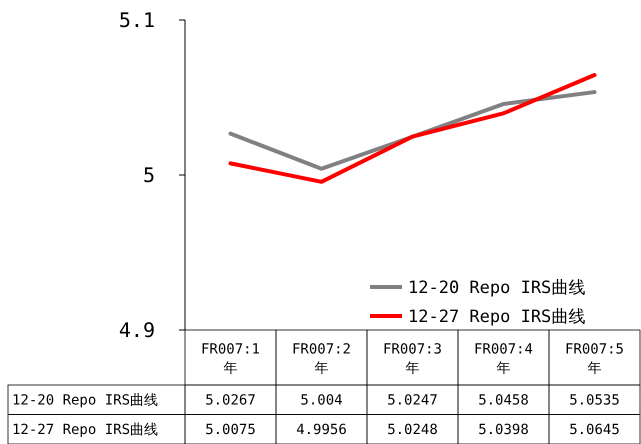 The height and width of the screenshot is (444, 641). I want to click on data-label: 5.0458, so click(503, 400).